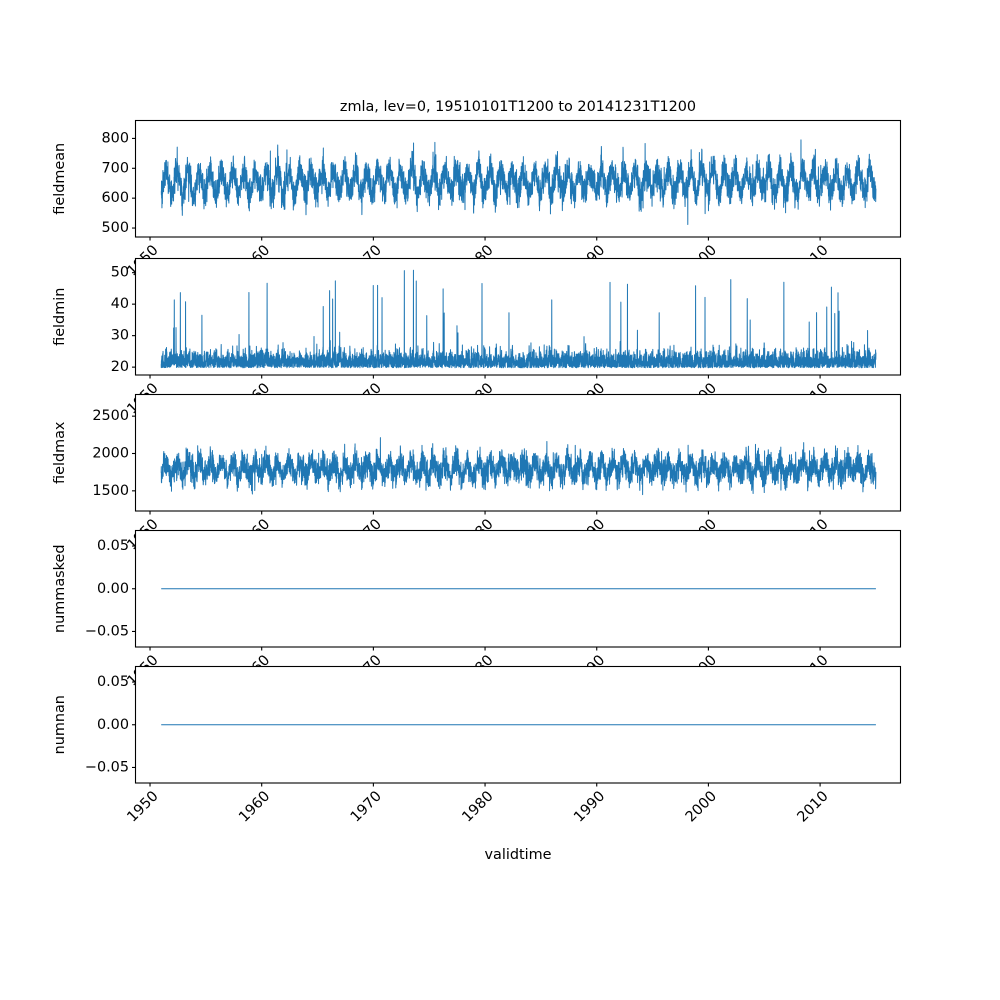 The height and width of the screenshot is (1000, 1000). What do you see at coordinates (60, 179) in the screenshot?
I see `ylabel-fieldmean: fieldmean` at bounding box center [60, 179].